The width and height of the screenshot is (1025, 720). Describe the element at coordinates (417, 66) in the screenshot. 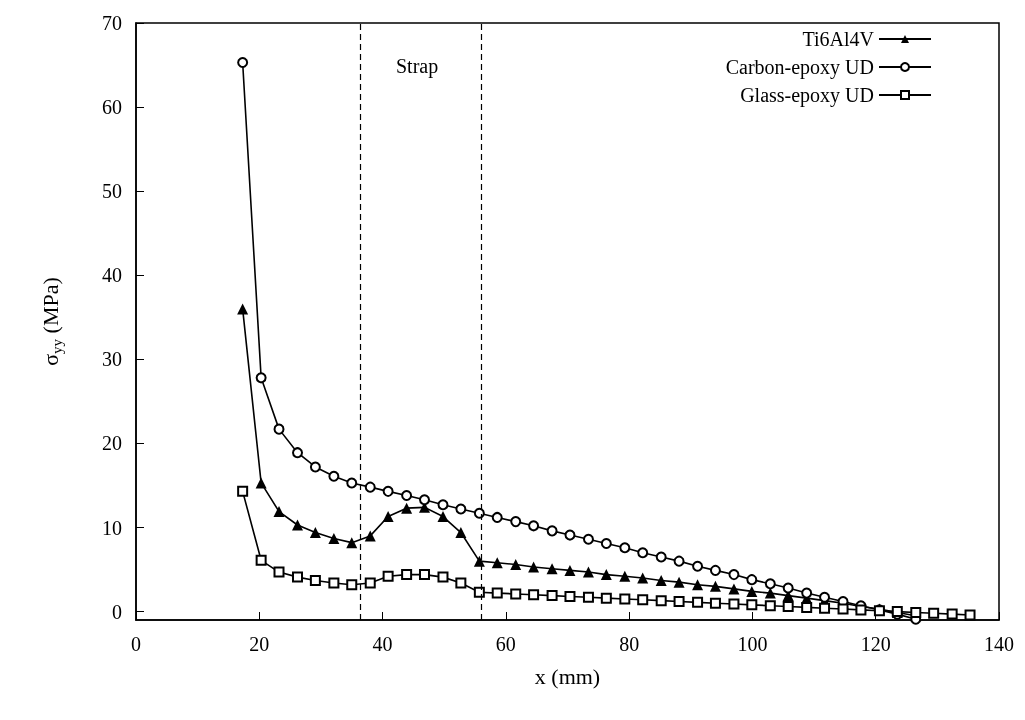

I see `annotation: Strap` at that location.